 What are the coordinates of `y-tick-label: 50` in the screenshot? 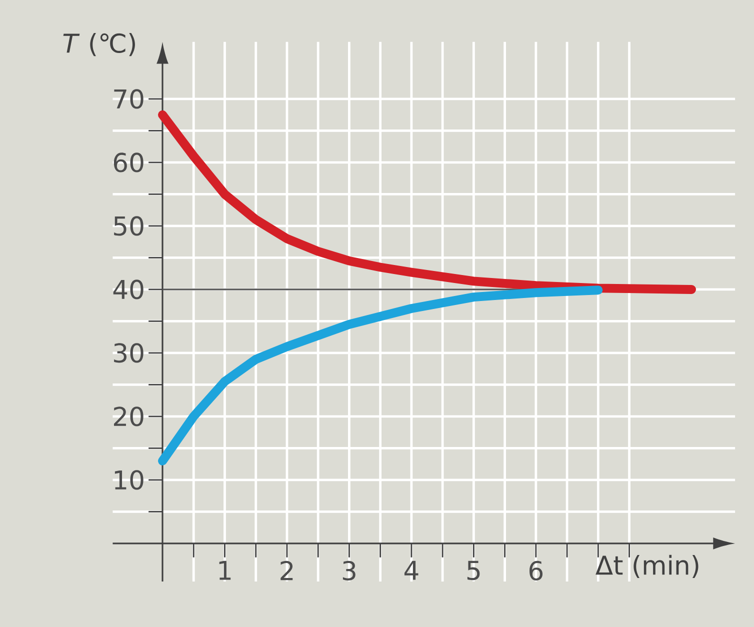 It's located at (129, 226).